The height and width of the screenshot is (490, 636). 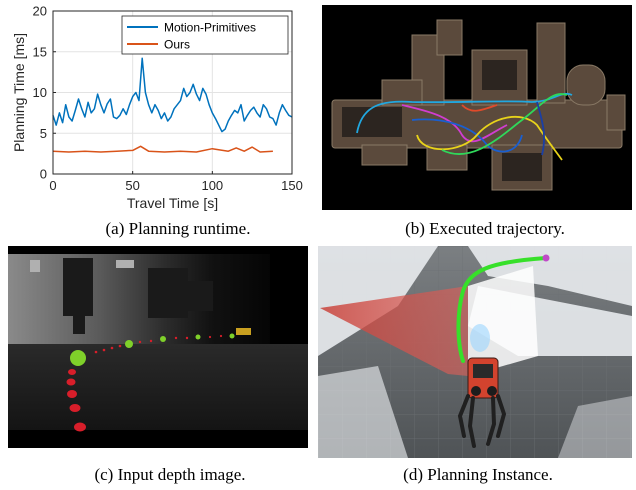 I want to click on legend-label: Ours, so click(x=177, y=45).